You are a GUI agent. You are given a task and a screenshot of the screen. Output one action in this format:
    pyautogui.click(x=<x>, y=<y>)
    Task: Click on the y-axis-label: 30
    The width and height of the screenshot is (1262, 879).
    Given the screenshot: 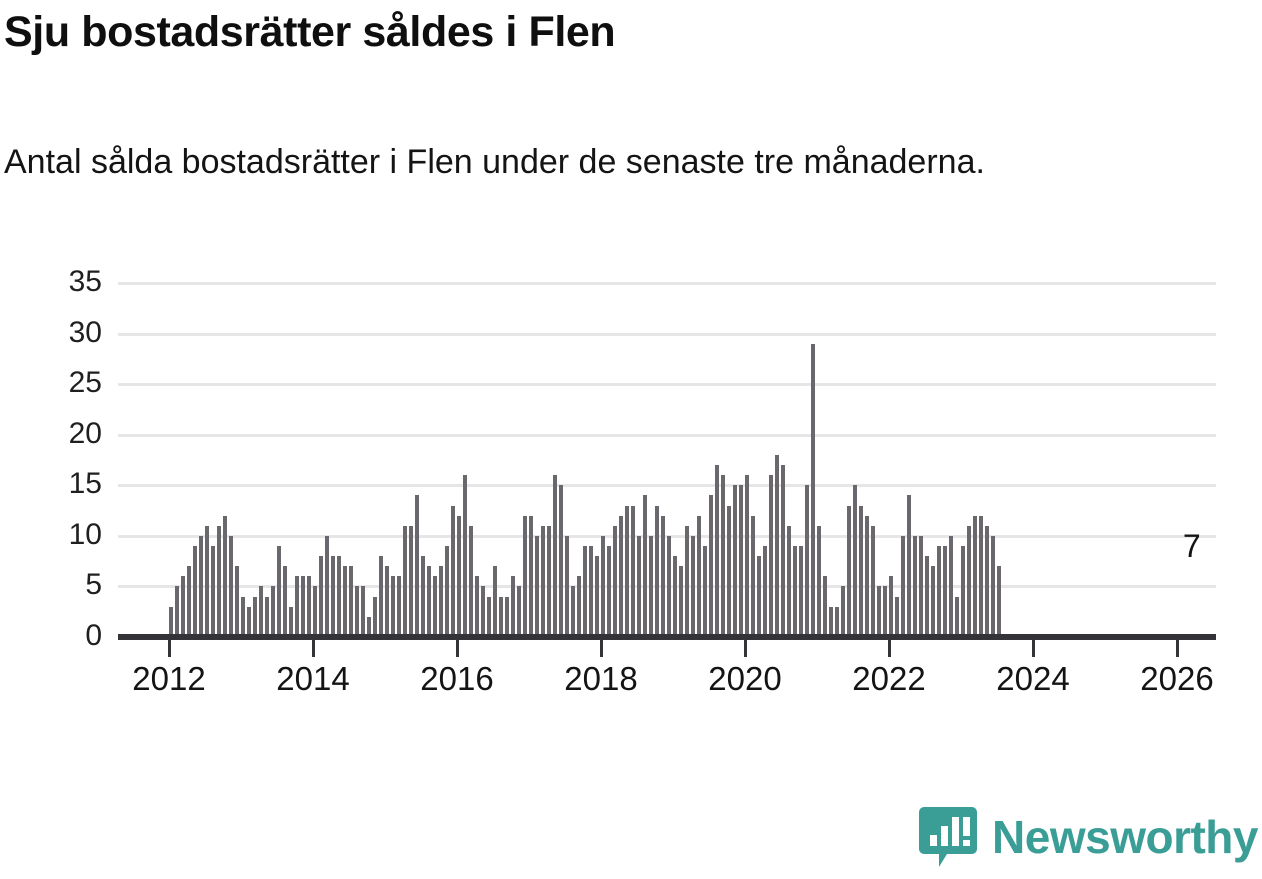 What is the action you would take?
    pyautogui.click(x=85, y=332)
    